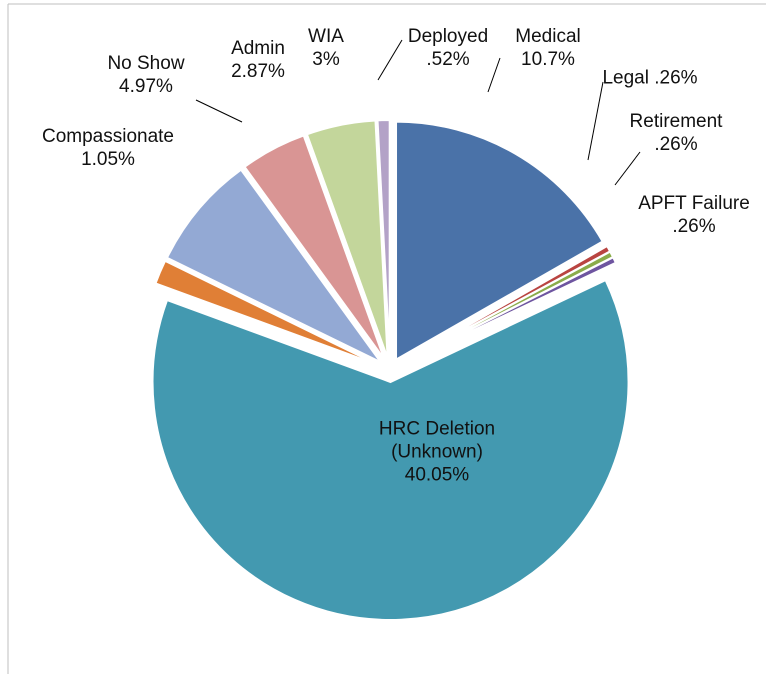  Describe the element at coordinates (437, 440) in the screenshot. I see `category-label: HRC Deletion (Unknown)` at that location.